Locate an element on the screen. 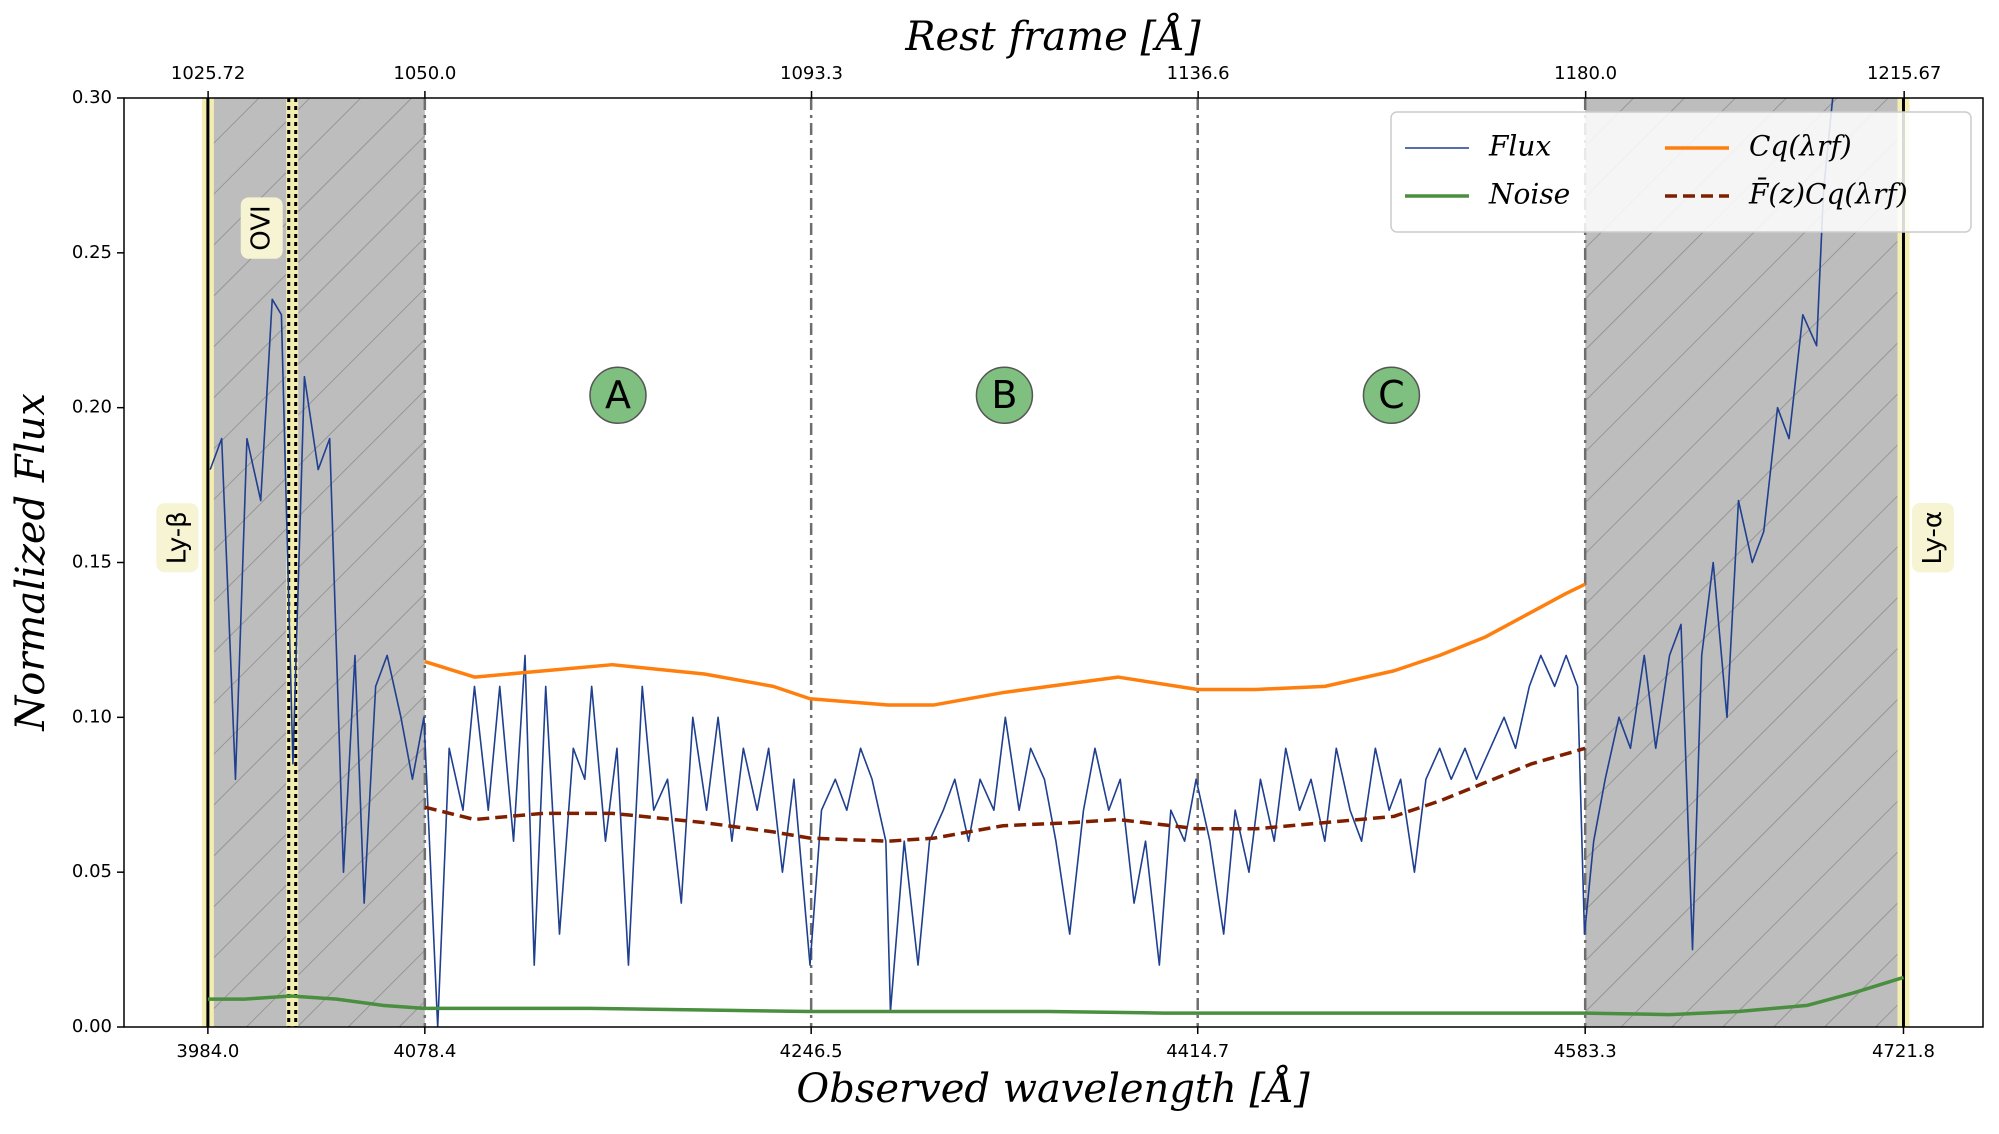  region-label: C is located at coordinates (1391, 395).